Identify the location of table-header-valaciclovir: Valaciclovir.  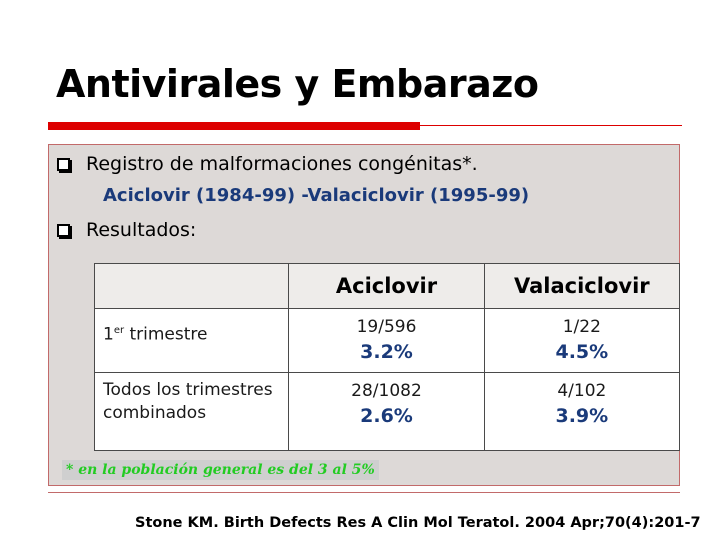
(582, 286).